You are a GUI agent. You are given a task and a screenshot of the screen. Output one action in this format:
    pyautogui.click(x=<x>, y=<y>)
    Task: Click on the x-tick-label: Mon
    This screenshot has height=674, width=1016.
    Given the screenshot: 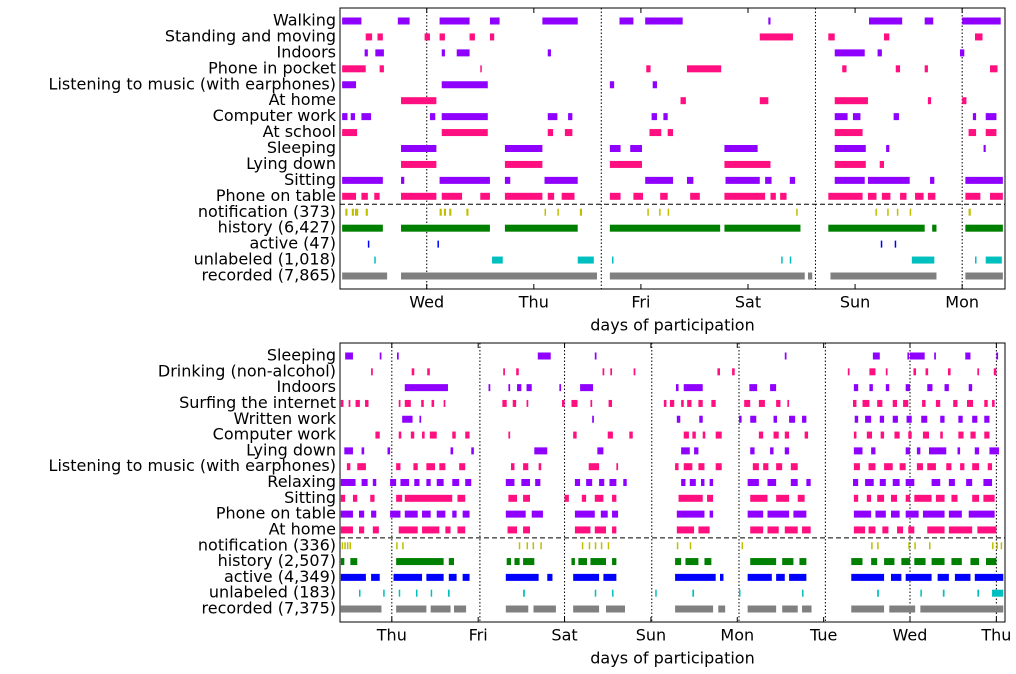 What is the action you would take?
    pyautogui.click(x=737, y=635)
    